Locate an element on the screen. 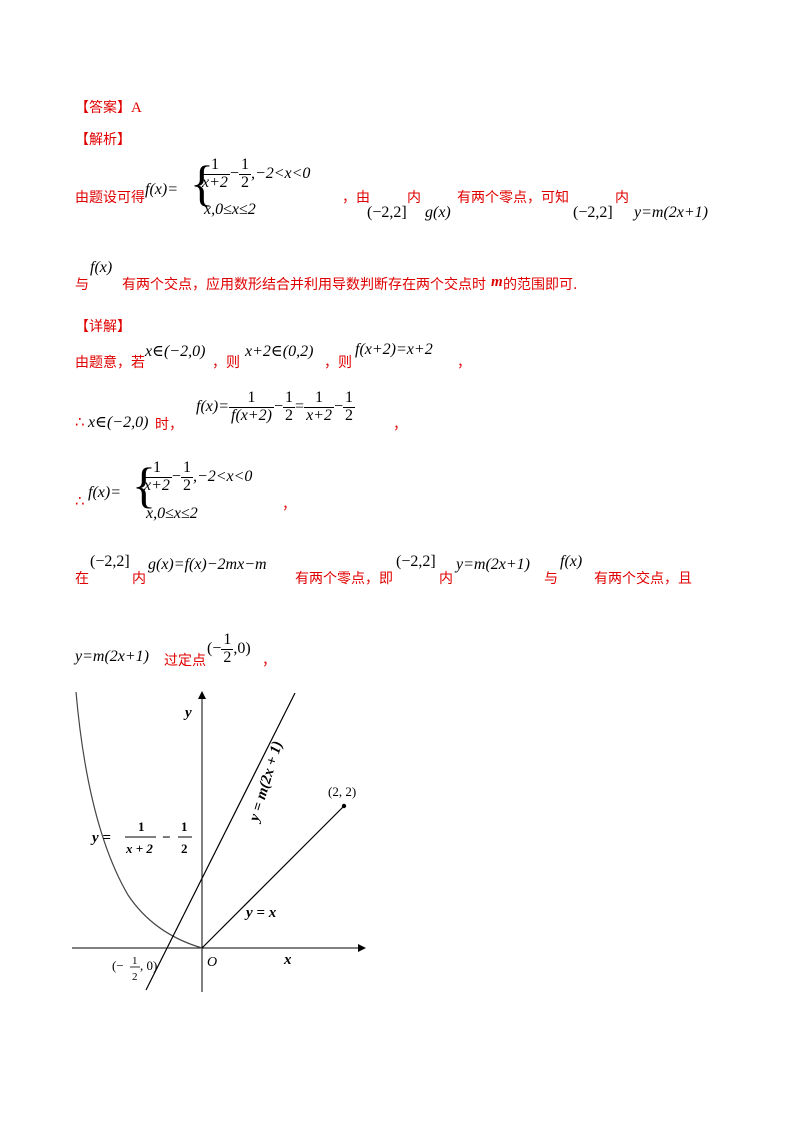 The image size is (800, 1132). detail-l2-text-1: 时， is located at coordinates (169, 425).